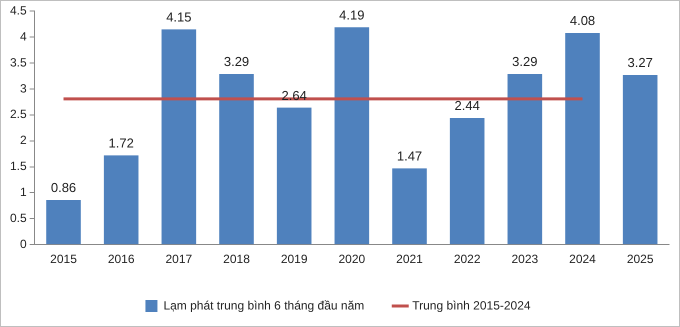 Image resolution: width=680 pixels, height=327 pixels. Describe the element at coordinates (23, 36) in the screenshot. I see `y-tick-label: 4` at that location.